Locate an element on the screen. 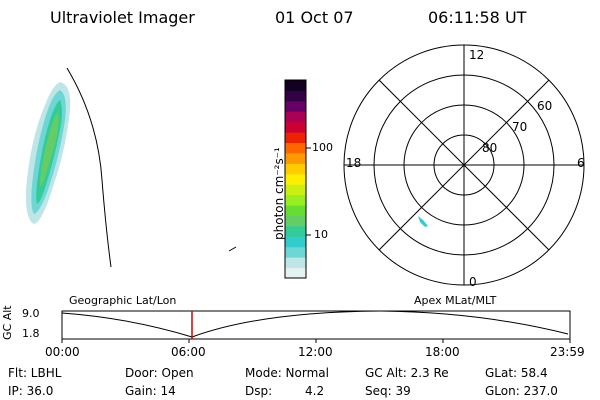  mlt-label-6: 6 is located at coordinates (581, 163).